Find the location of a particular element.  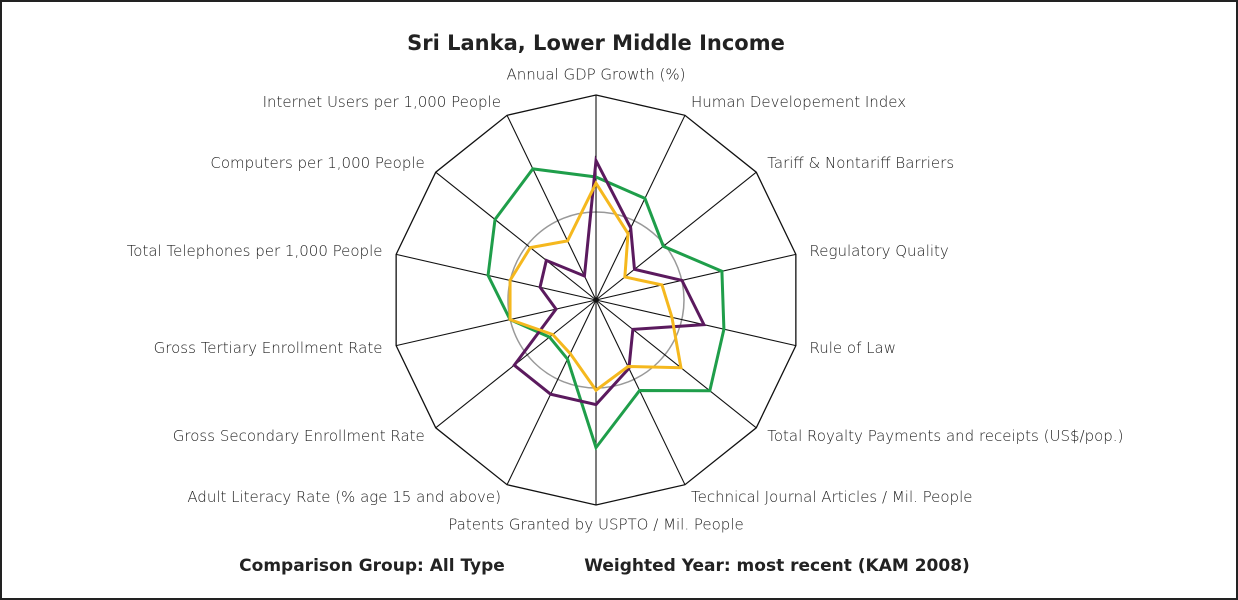

axis-label: Annual GDP Growth (%) is located at coordinates (596, 75).